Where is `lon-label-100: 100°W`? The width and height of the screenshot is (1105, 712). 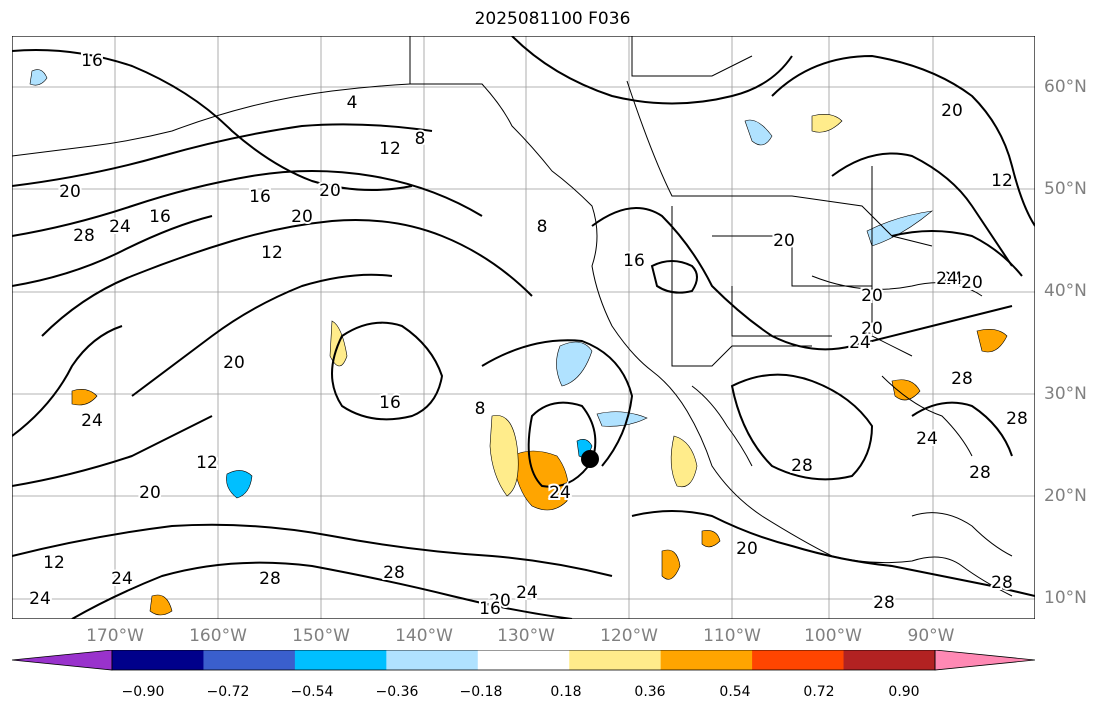
lon-label-100: 100°W is located at coordinates (833, 636).